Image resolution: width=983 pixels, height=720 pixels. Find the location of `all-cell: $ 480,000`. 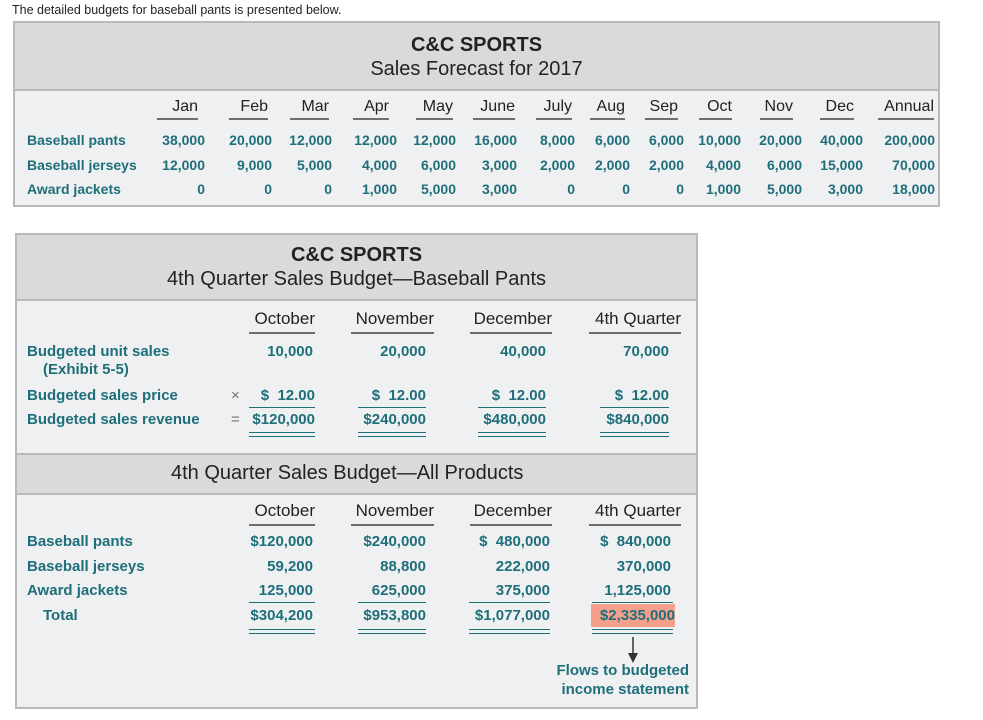

all-cell: $ 480,000 is located at coordinates (514, 541).